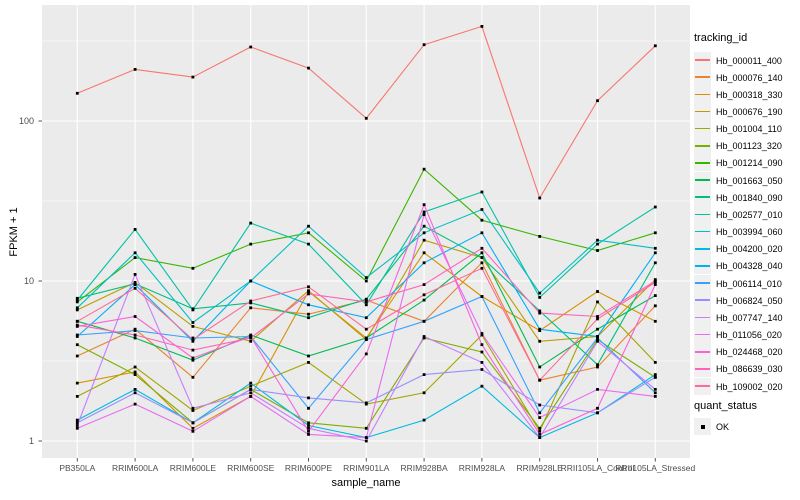 This screenshot has height=500, width=800. Describe the element at coordinates (747, 352) in the screenshot. I see `legend-item-Hb_024468_020: Hb_024468_020` at that location.